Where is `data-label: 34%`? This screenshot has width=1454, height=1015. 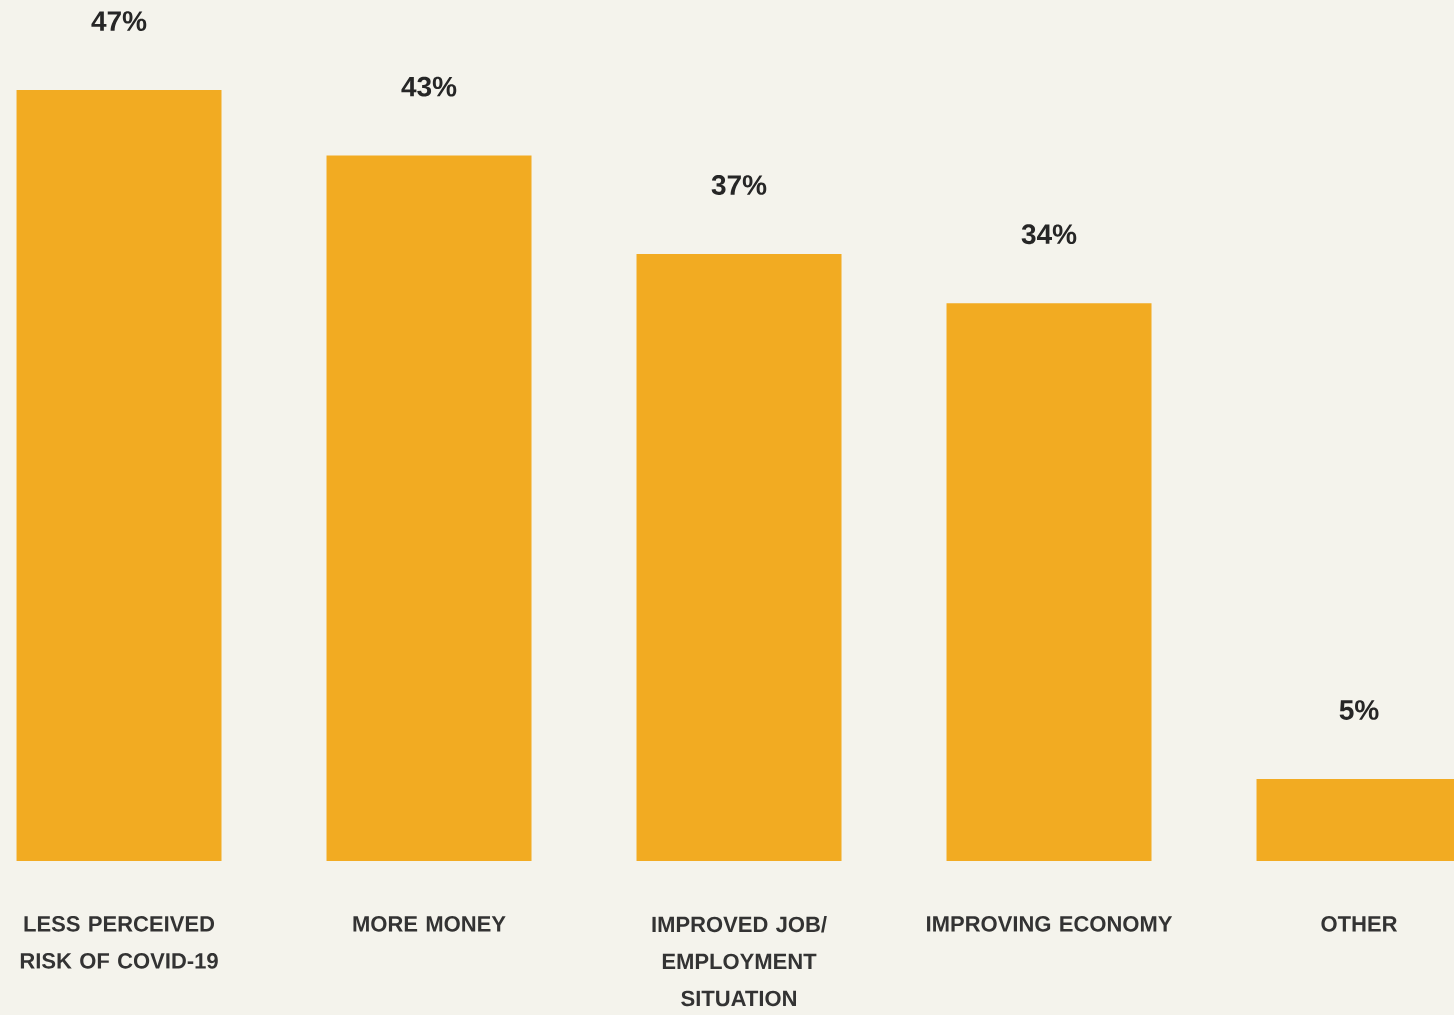 data-label: 34% is located at coordinates (1049, 234).